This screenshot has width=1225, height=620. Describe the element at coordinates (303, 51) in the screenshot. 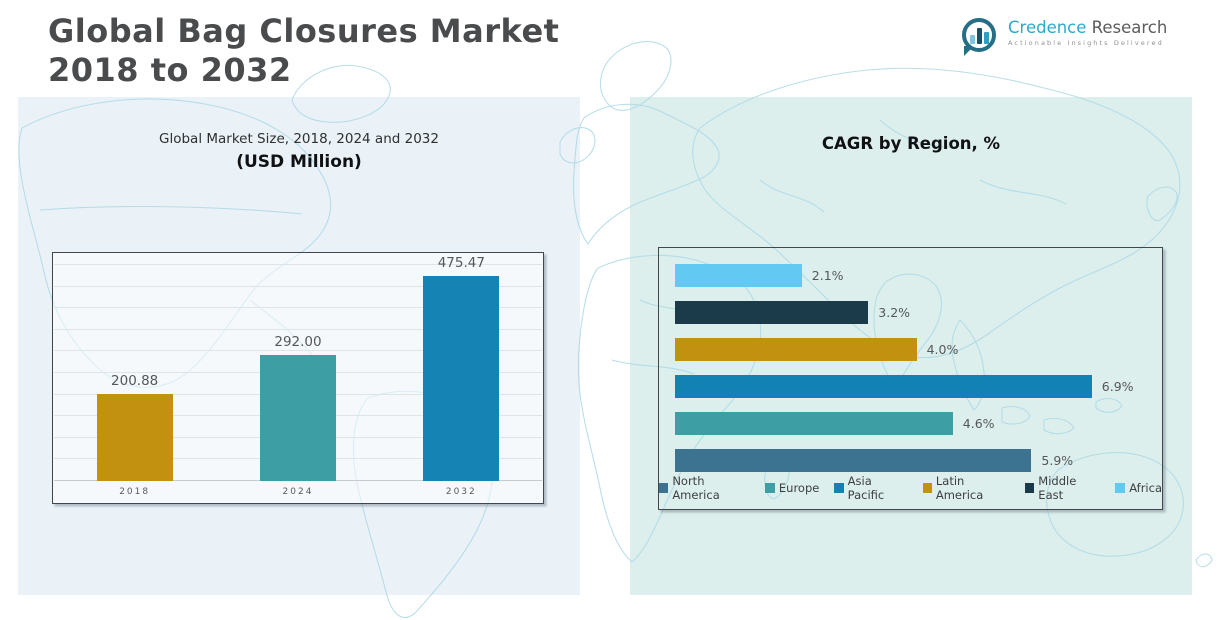

I see `page-title: Global Bag Closures Market 2018 to 2032` at that location.